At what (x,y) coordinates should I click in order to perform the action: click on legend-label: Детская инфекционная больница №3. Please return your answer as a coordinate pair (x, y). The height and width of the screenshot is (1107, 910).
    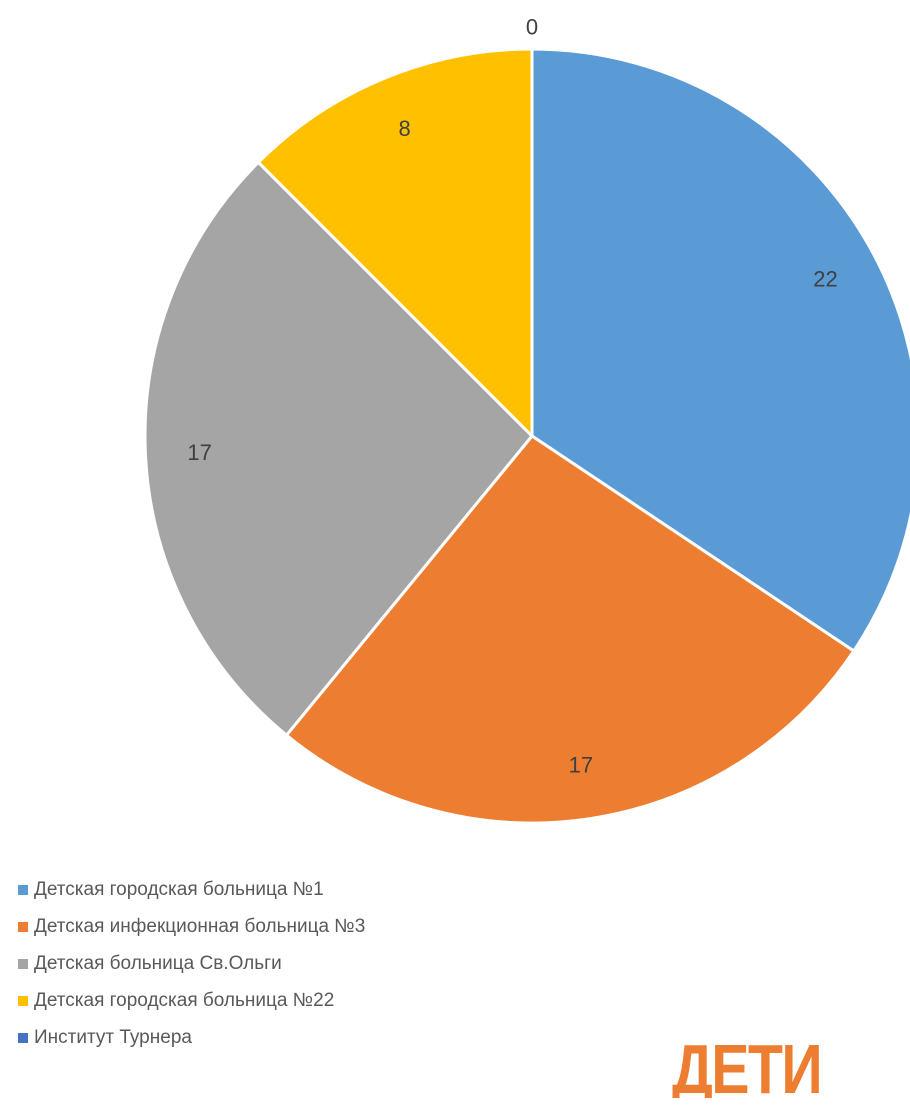
    Looking at the image, I should click on (200, 926).